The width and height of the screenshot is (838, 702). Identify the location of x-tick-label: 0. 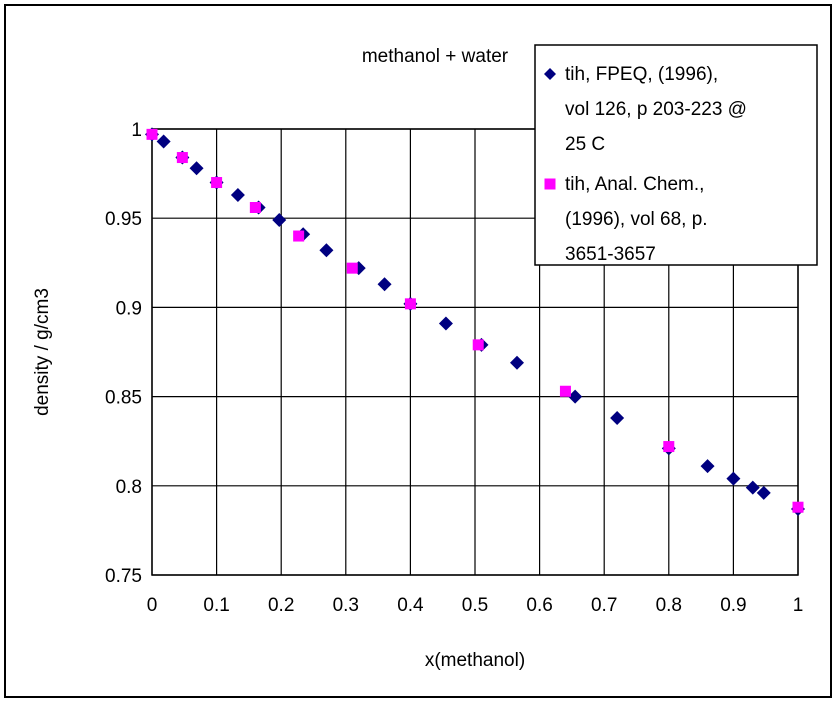
(152, 605).